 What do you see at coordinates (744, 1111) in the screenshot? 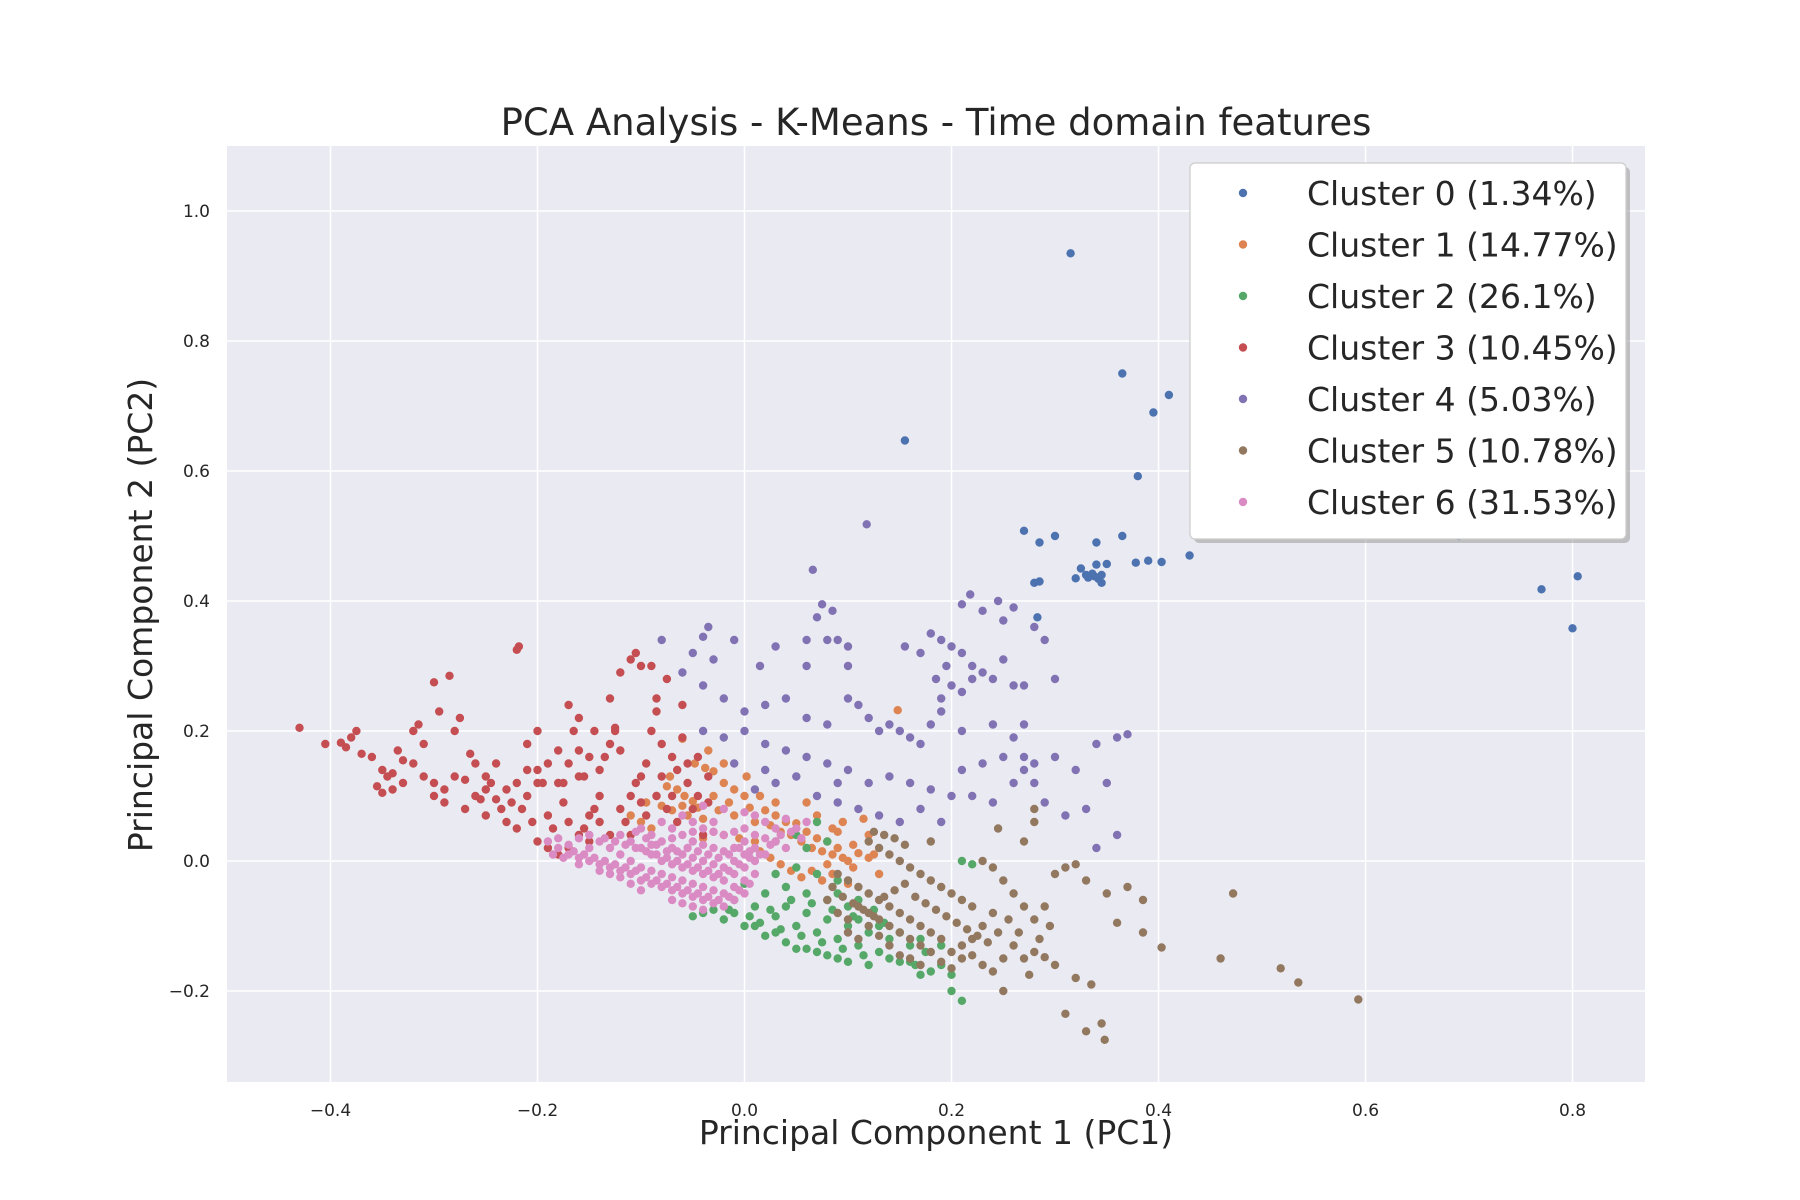
I see `x-tick-label: 0.0` at bounding box center [744, 1111].